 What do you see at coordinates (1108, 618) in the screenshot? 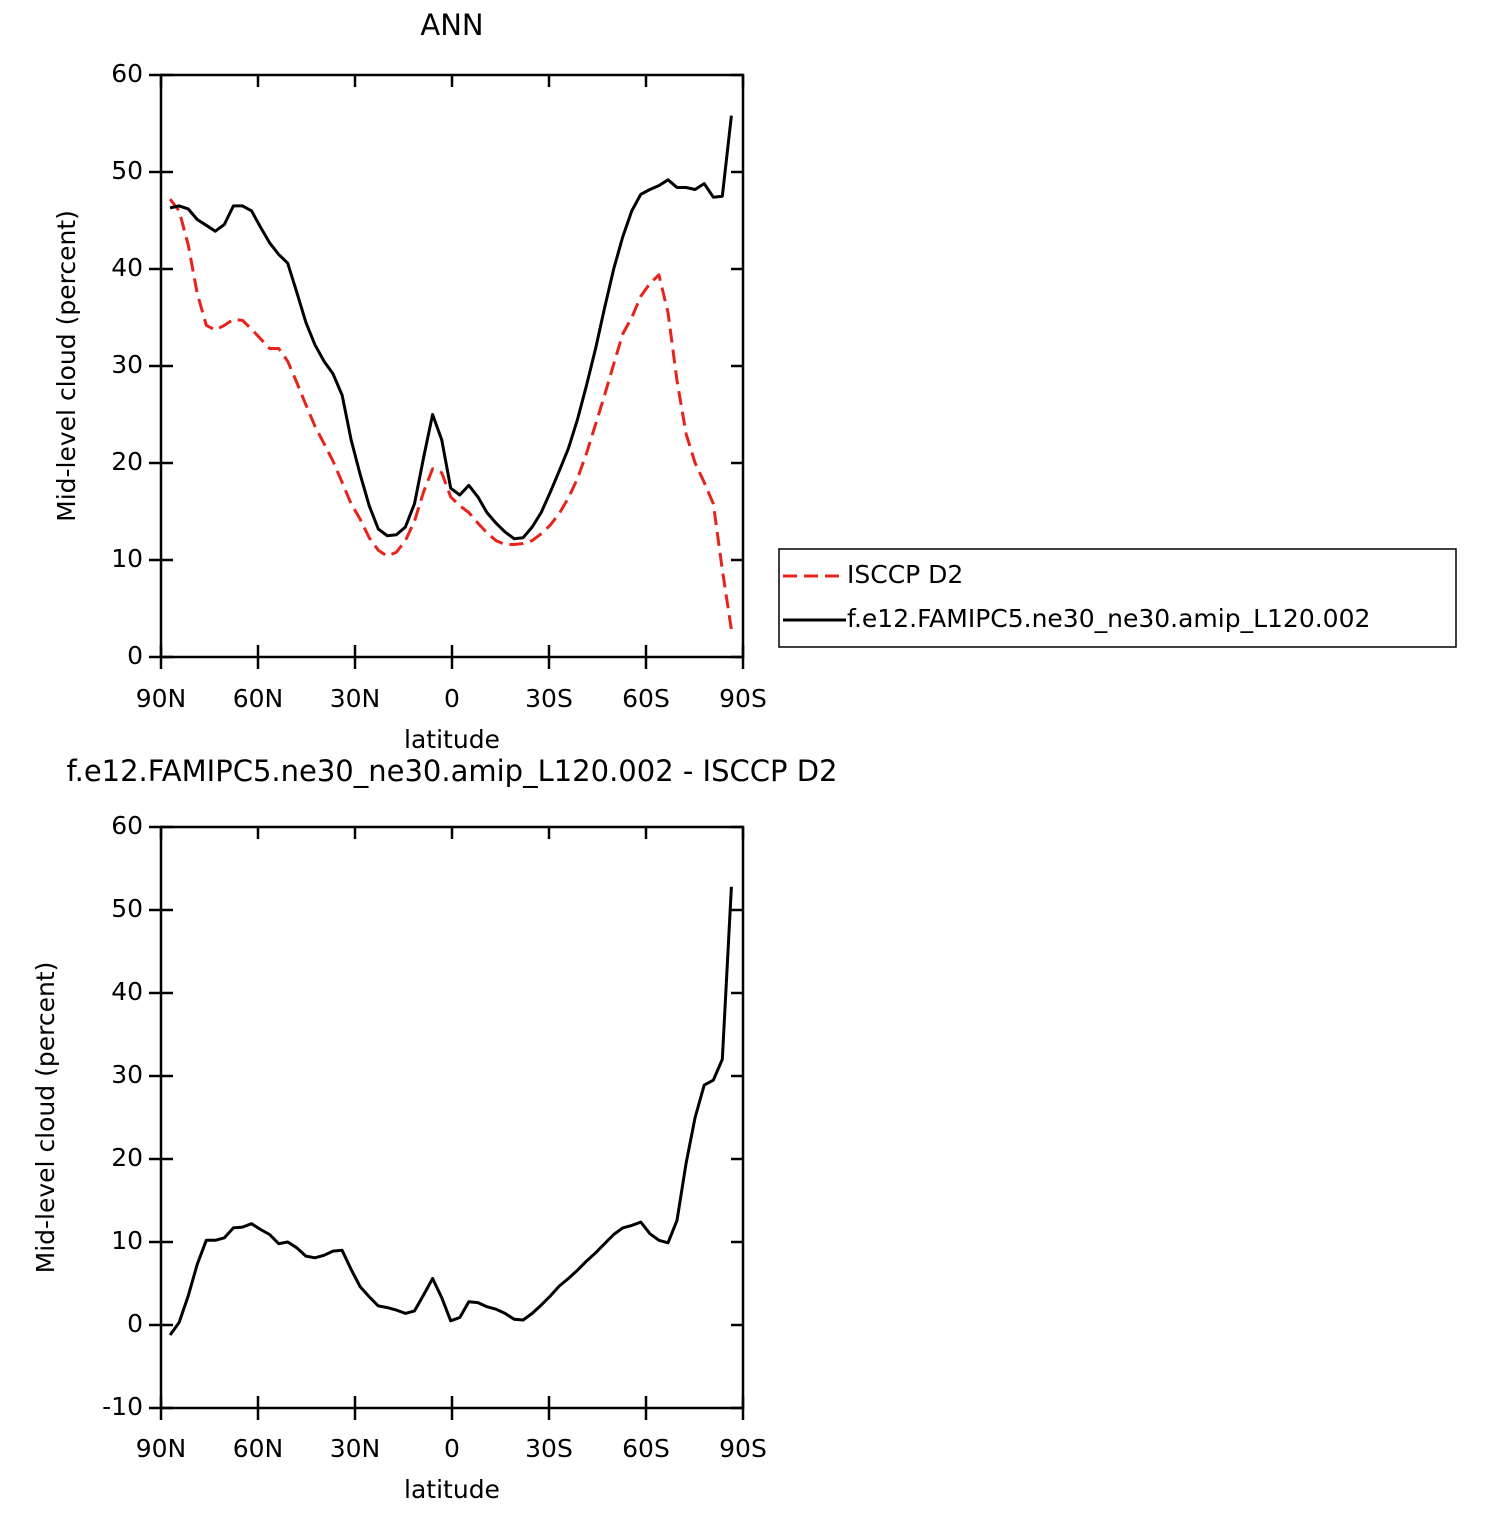
I see `legend-label: f.e12.FAMIPC5.ne30_ne30.amip_L120.002` at bounding box center [1108, 618].